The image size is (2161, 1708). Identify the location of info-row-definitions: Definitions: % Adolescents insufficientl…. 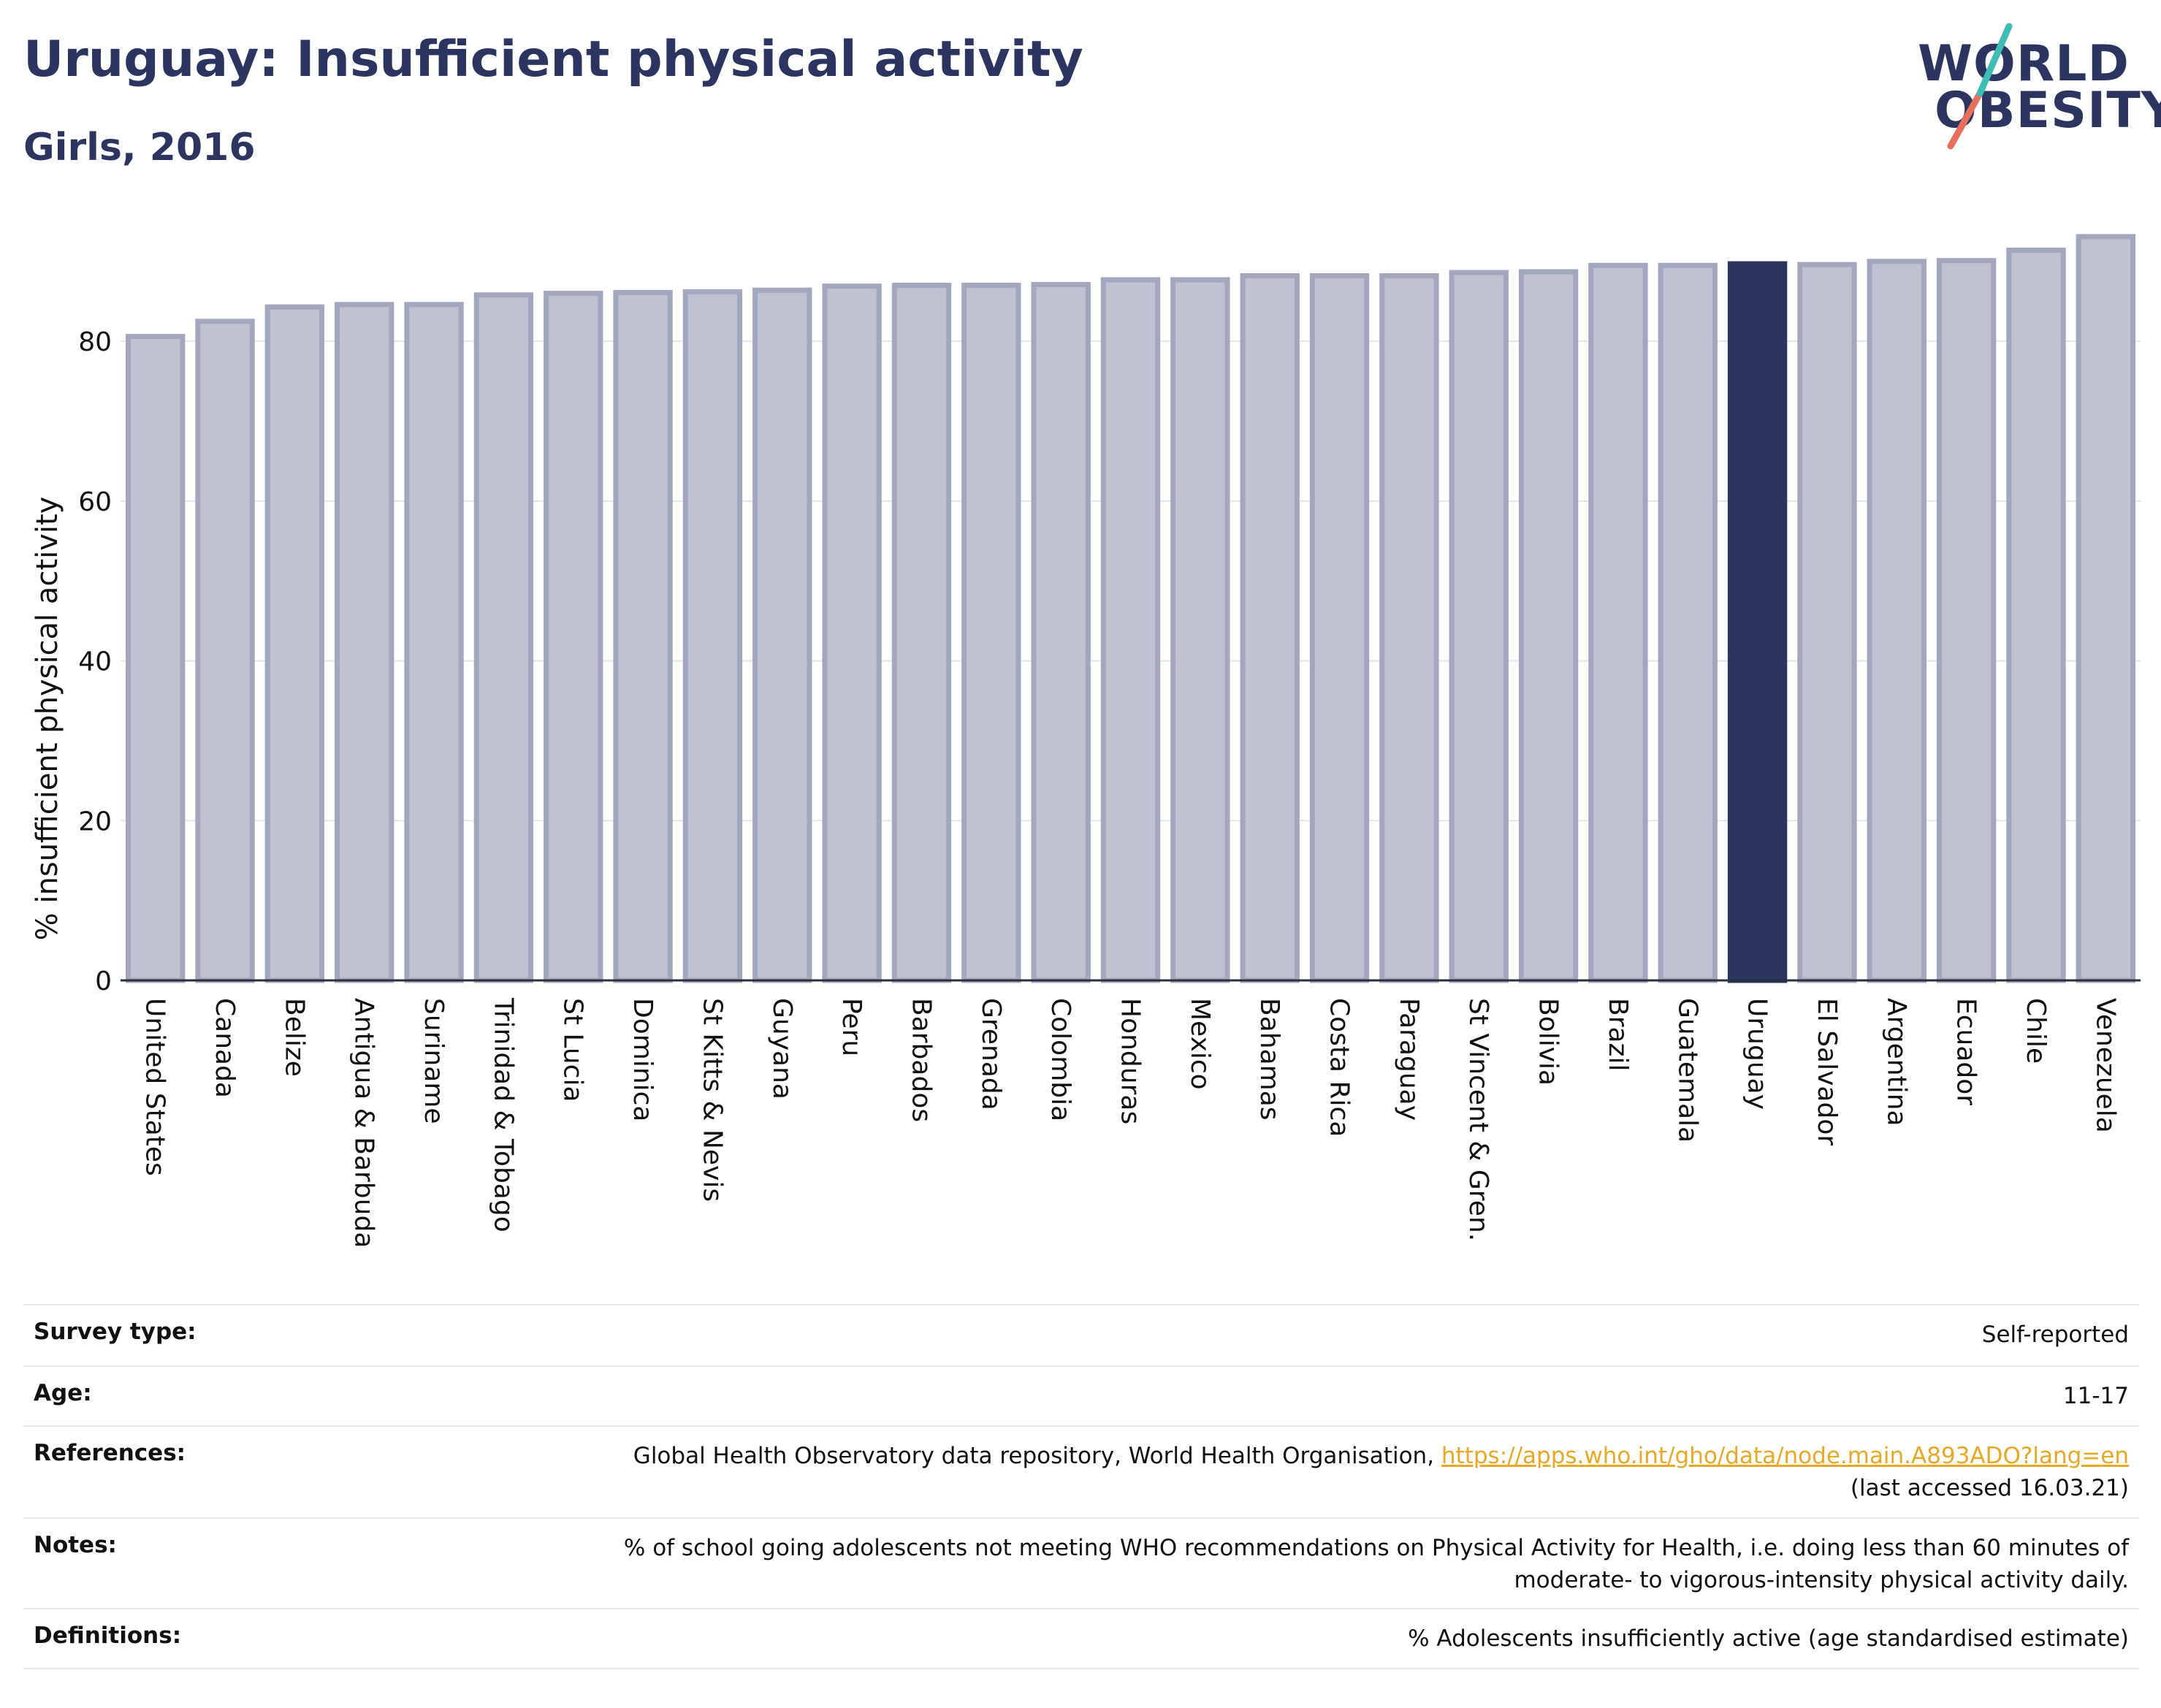
(1081, 1638).